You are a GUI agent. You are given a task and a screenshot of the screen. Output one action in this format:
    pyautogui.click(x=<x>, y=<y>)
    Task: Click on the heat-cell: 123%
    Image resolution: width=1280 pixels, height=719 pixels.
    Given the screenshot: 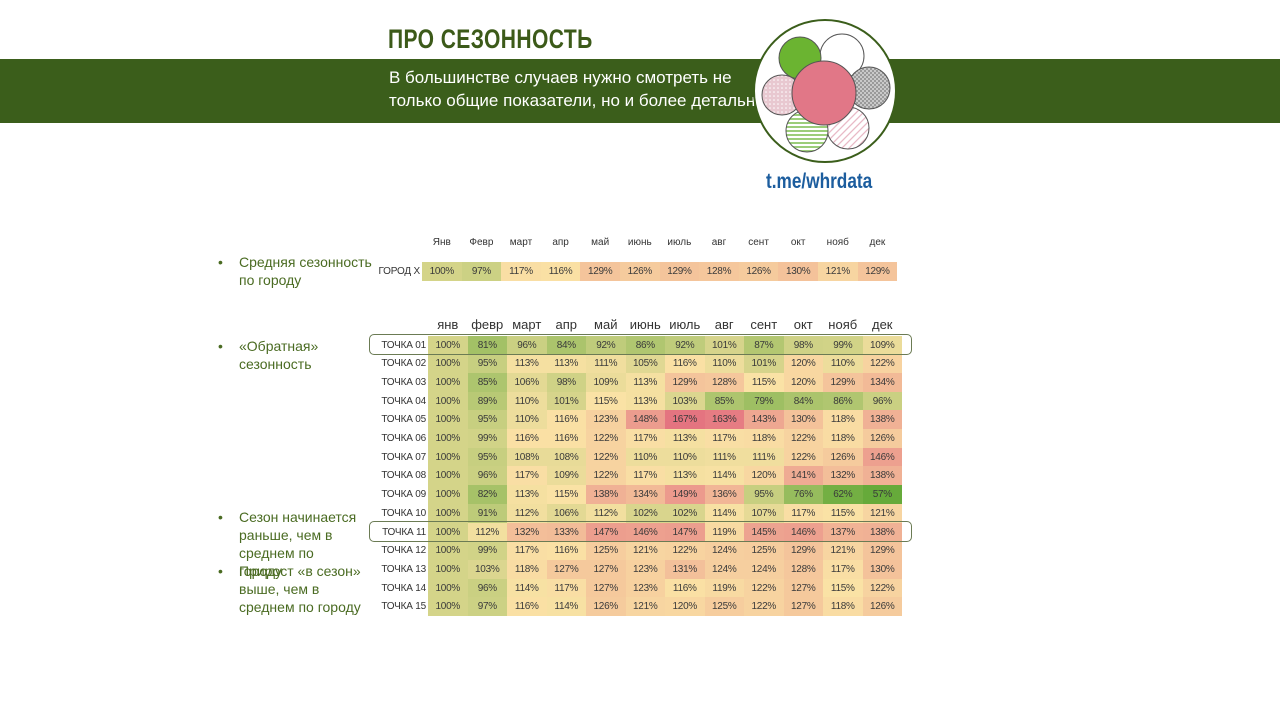 What is the action you would take?
    pyautogui.click(x=645, y=569)
    